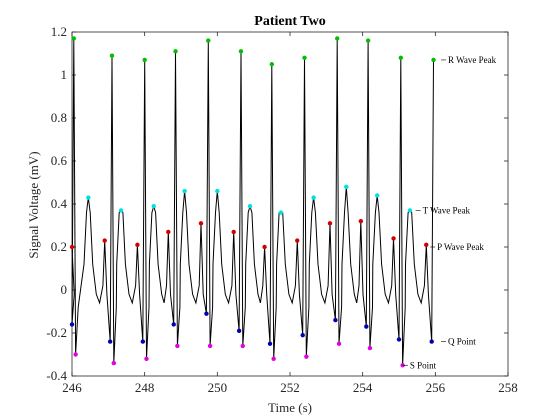  Describe the element at coordinates (59, 117) in the screenshot. I see `y-tick-label: 0.8` at that location.